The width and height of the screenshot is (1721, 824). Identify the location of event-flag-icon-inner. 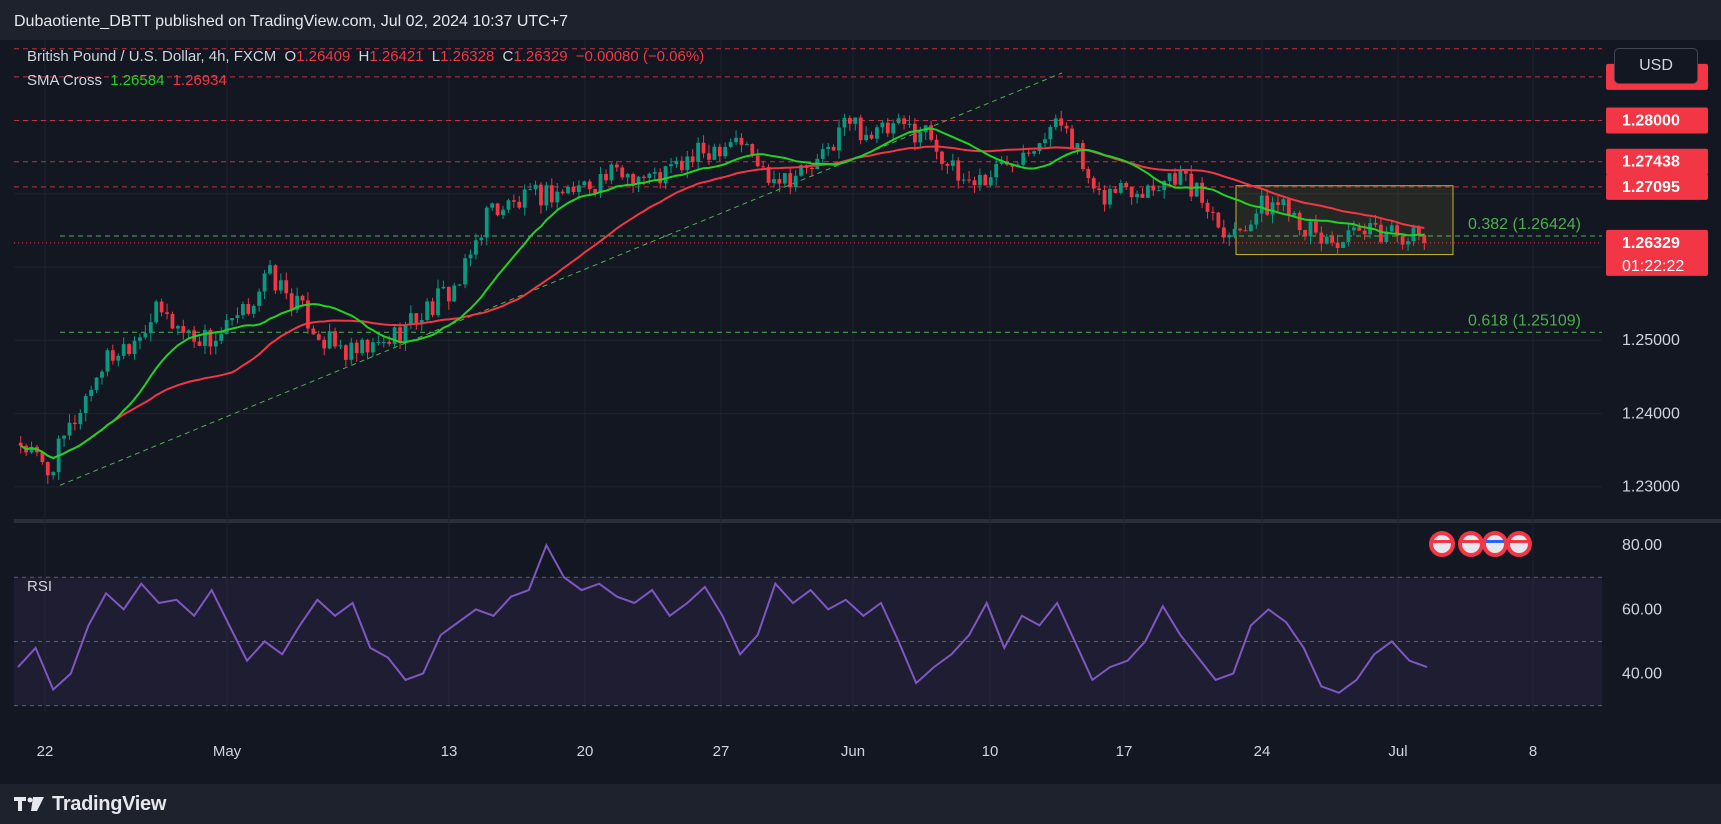
(1519, 544).